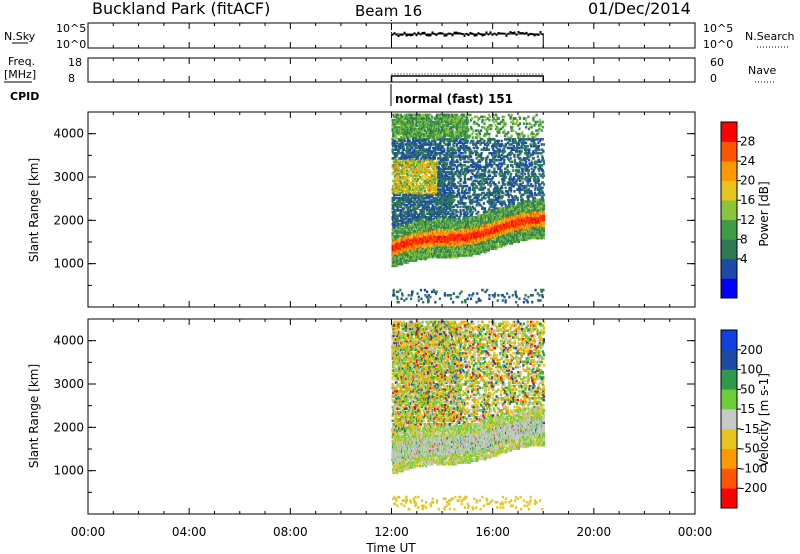  Describe the element at coordinates (24, 96) in the screenshot. I see `cpid-label: CPID` at that location.